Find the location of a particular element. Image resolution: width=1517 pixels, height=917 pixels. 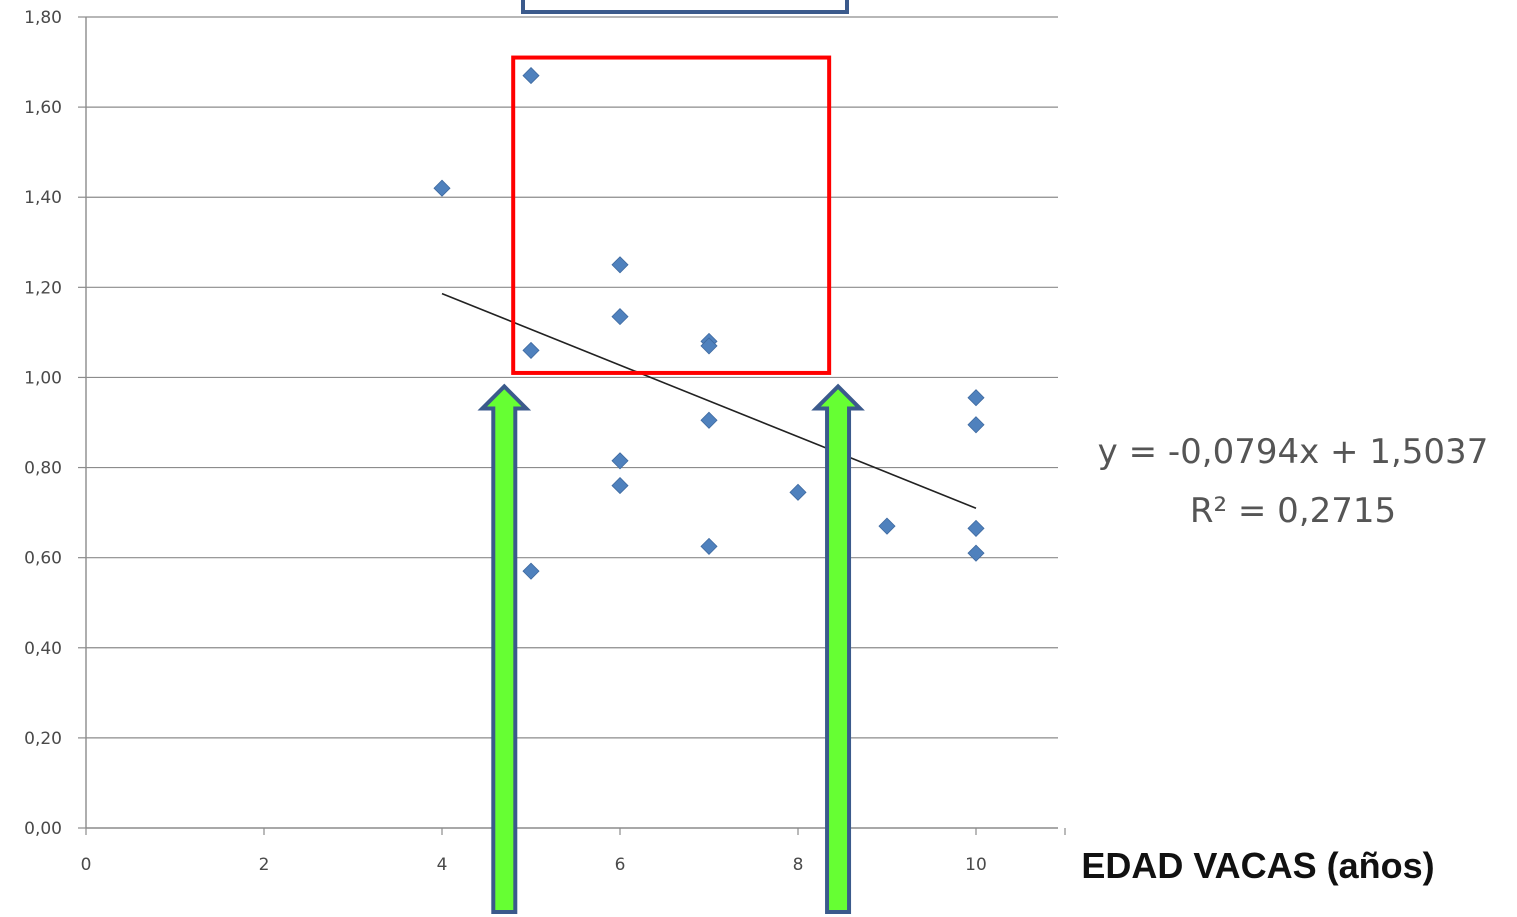

x-tick-label: 6 is located at coordinates (620, 865).